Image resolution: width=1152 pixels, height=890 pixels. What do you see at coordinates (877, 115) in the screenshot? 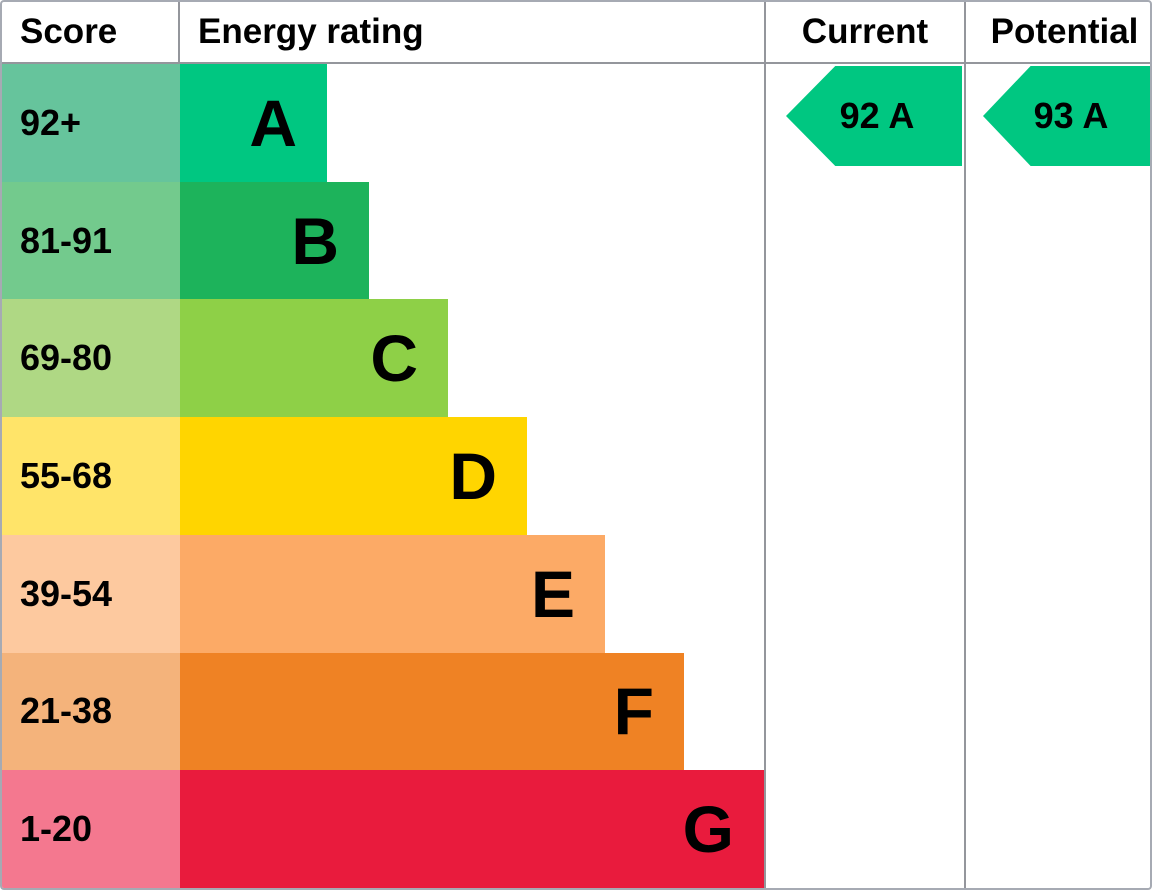
I see `current-rating-label: 92 A` at bounding box center [877, 115].